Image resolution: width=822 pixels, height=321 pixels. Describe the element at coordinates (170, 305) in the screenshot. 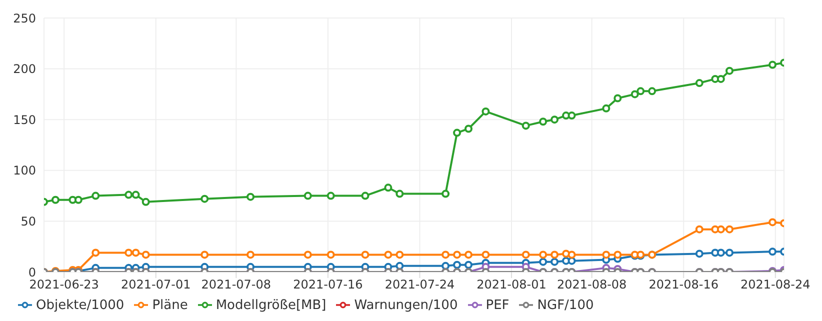

I see `legend-label: Pläne` at that location.